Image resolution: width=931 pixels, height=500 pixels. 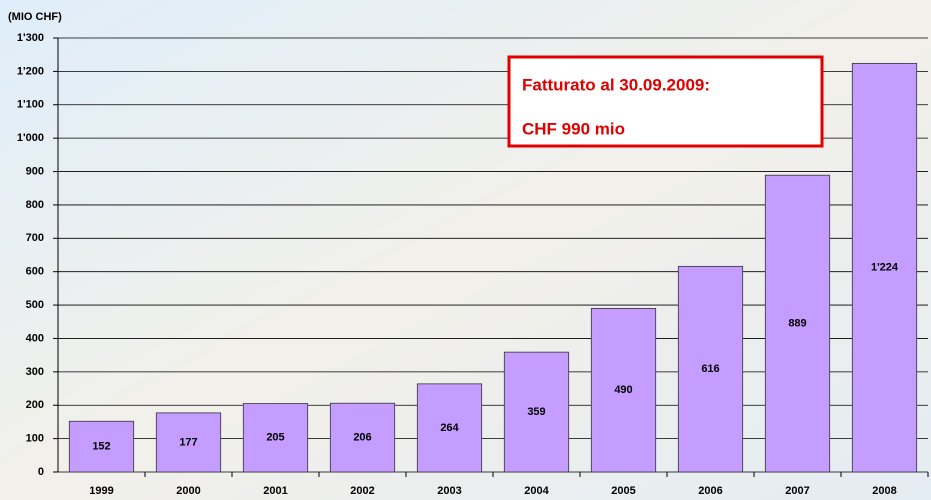 What do you see at coordinates (35, 439) in the screenshot?
I see `y-tick-label: 100` at bounding box center [35, 439].